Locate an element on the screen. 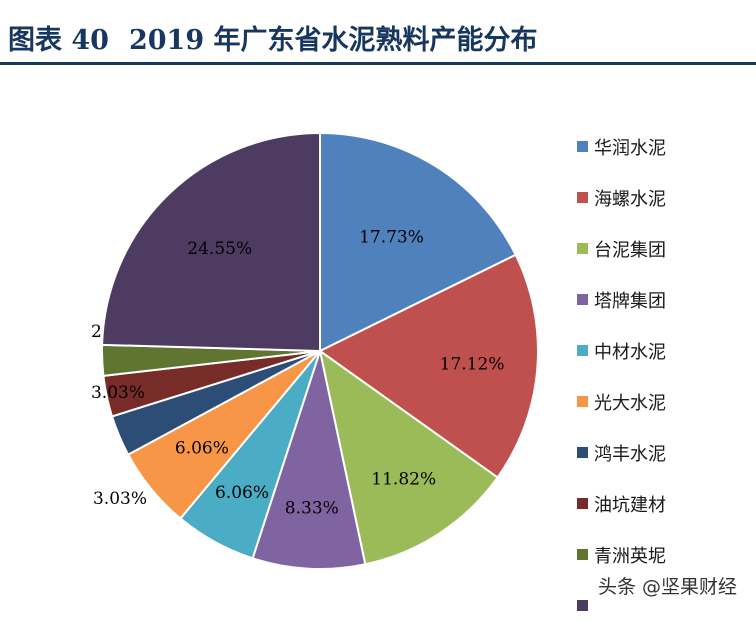 The image size is (756, 631). legend-item-2: 海螺水泥 is located at coordinates (621, 197).